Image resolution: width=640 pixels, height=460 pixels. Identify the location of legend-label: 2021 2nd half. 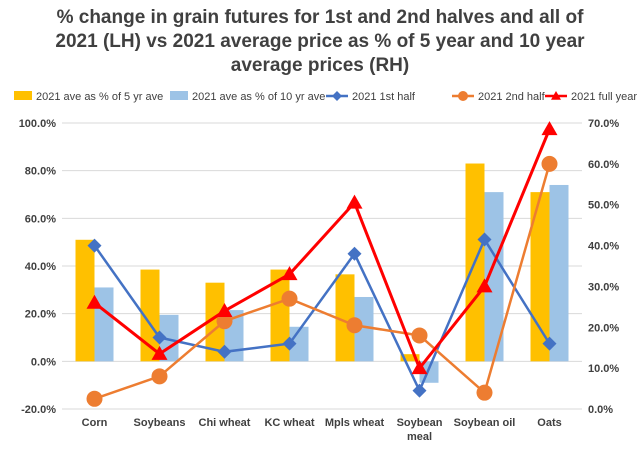
(512, 97).